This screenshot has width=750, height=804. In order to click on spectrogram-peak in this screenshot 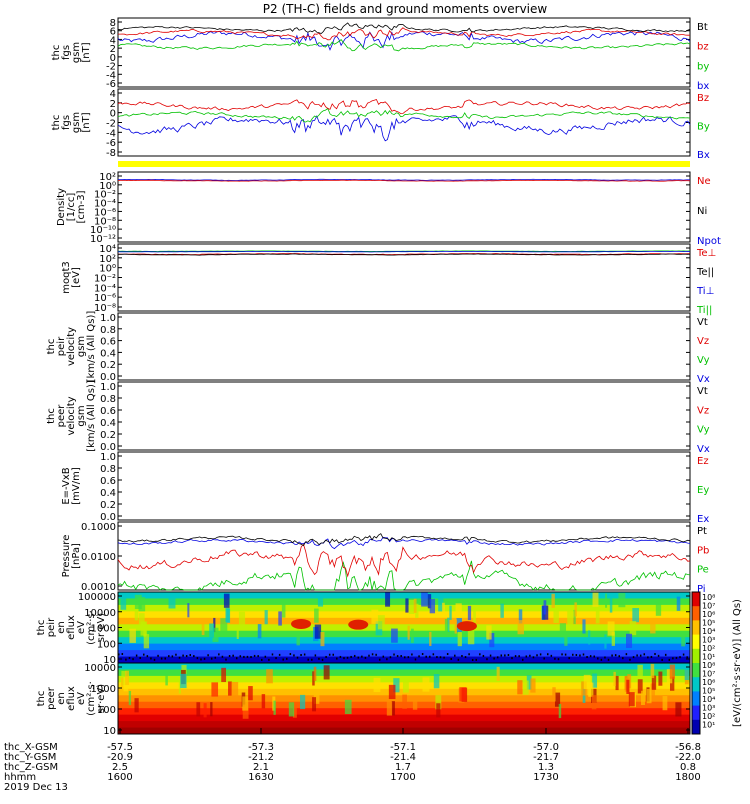, I will do `click(301, 623)`.